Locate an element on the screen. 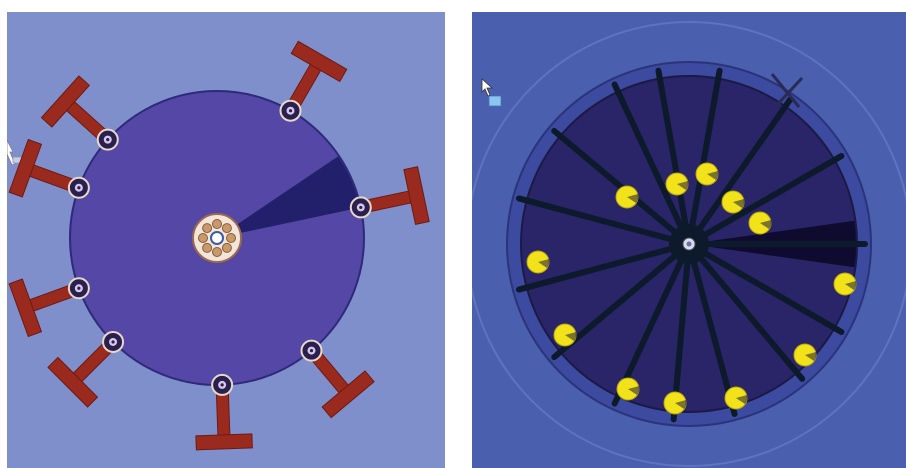 Image resolution: width=906 pixels, height=468 pixels. arrow-cursor-icon is located at coordinates (491, 92).